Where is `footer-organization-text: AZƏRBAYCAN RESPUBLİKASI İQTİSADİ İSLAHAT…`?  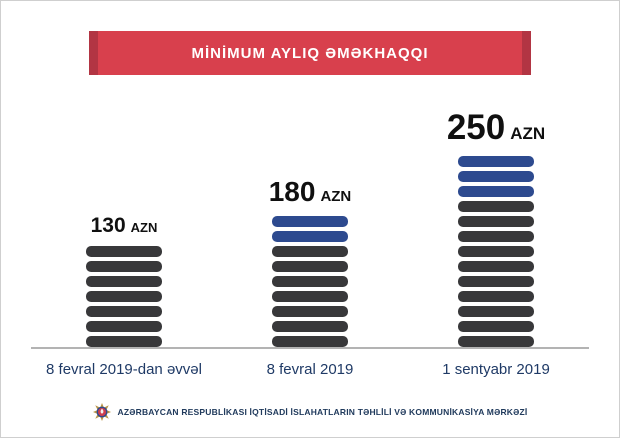 footer-organization-text: AZƏRBAYCAN RESPUBLİKASI İQTİSADİ İSLAHAT… is located at coordinates (322, 412).